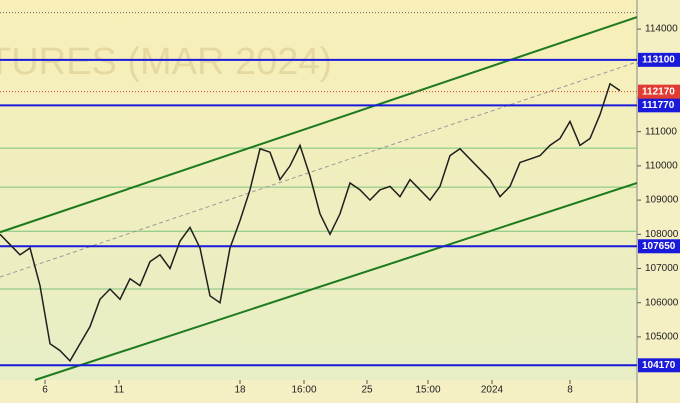  What do you see at coordinates (662, 234) in the screenshot?
I see `y-tick-label: 108000` at bounding box center [662, 234].